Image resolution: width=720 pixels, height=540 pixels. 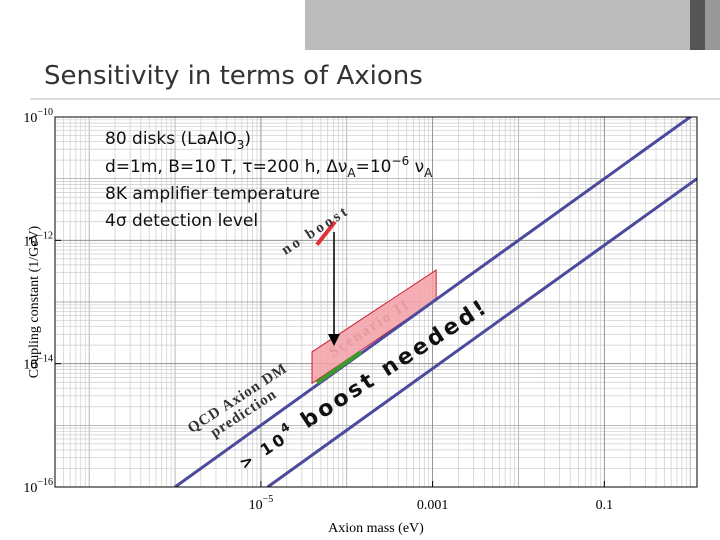 What do you see at coordinates (45, 235) in the screenshot?
I see `tick-label-exp: −12` at bounding box center [45, 235].